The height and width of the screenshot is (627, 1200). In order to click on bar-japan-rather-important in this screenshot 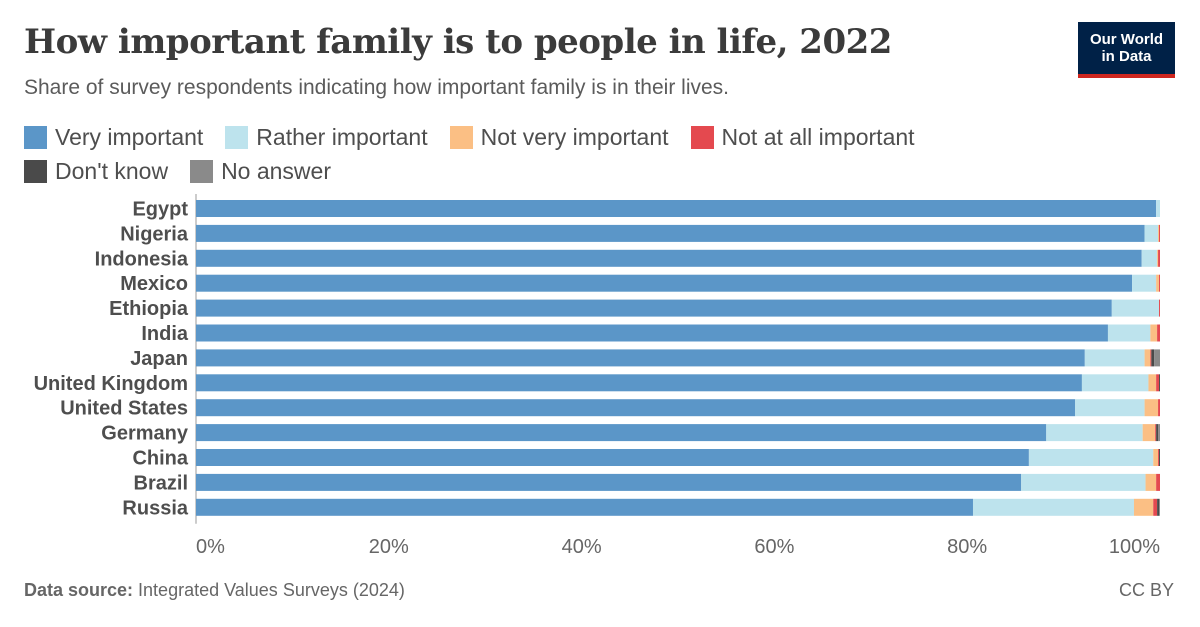, I will do `click(1114, 358)`.